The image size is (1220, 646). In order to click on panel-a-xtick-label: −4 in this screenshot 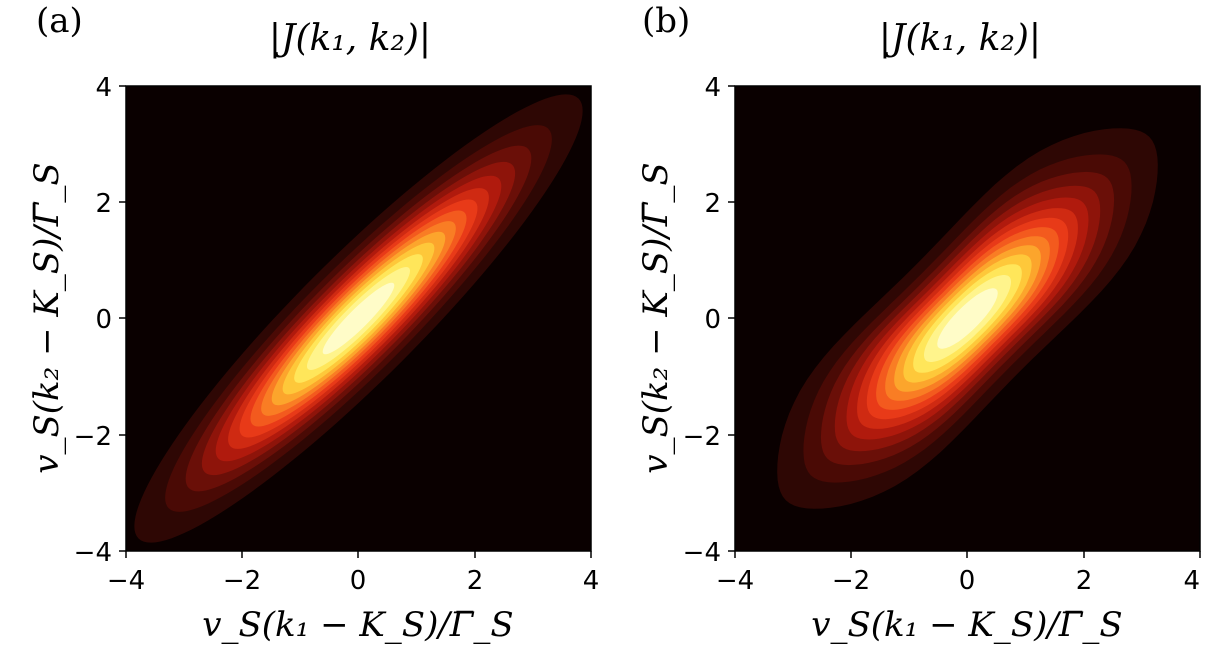, I will do `click(126, 581)`.